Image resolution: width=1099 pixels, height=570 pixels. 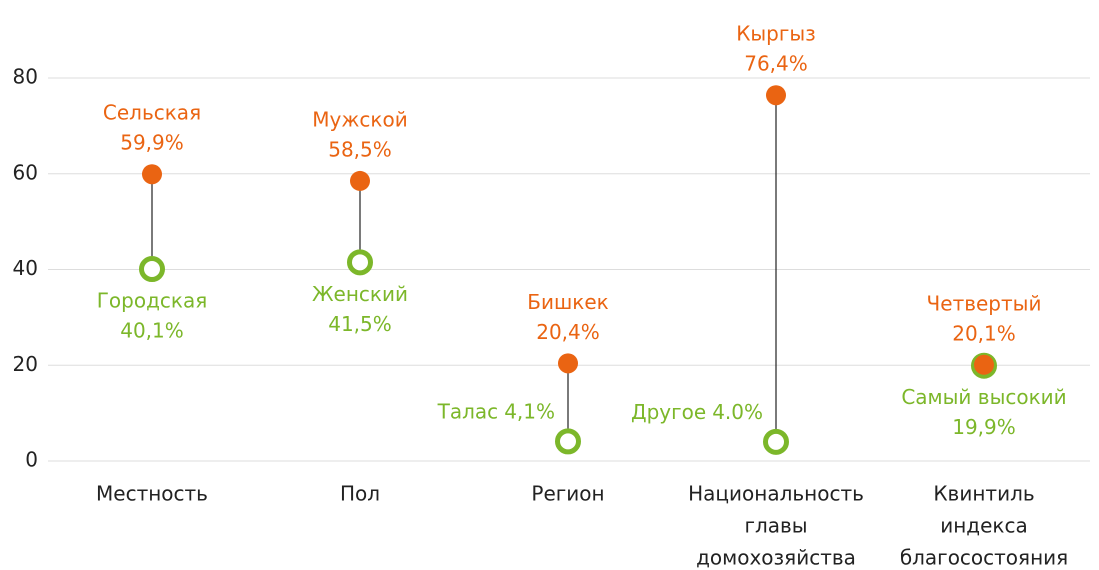 I want to click on y-tick-label: 40, so click(x=25, y=268).